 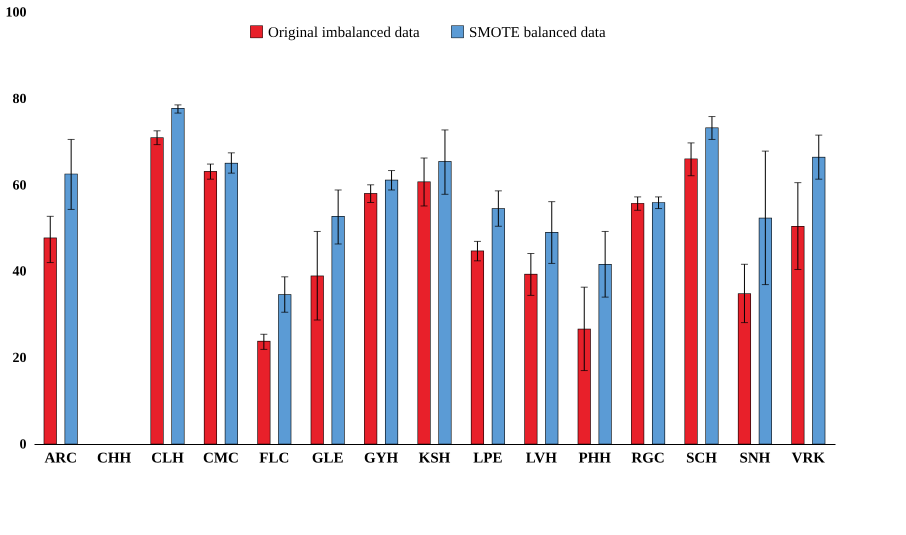 I want to click on y-tick-label: 40, so click(x=19, y=272).